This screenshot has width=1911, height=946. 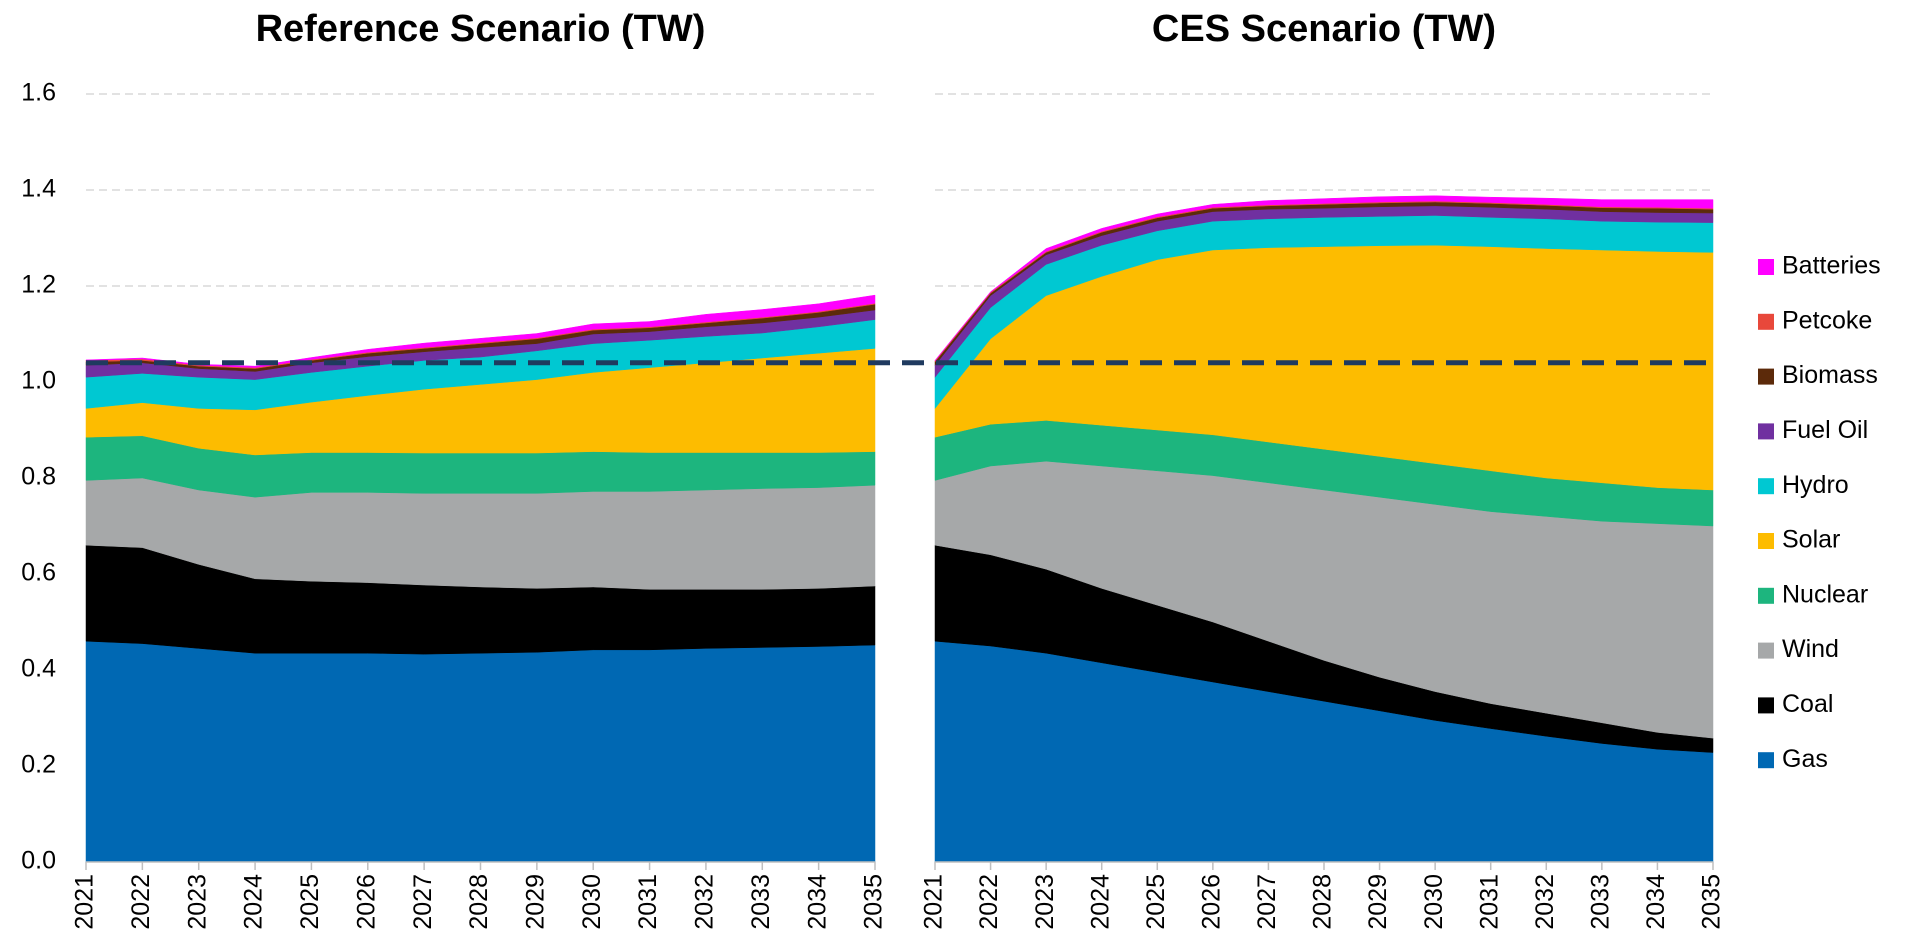 I want to click on legend-label: Wind, so click(x=1810, y=649).